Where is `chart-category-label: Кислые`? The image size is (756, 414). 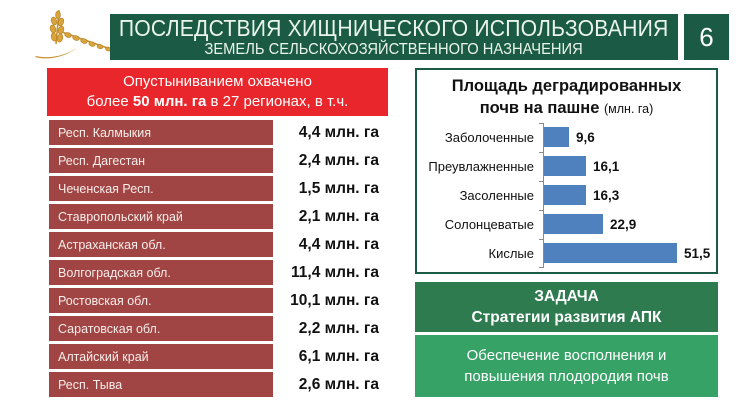
chart-category-label: Кислые is located at coordinates (511, 253).